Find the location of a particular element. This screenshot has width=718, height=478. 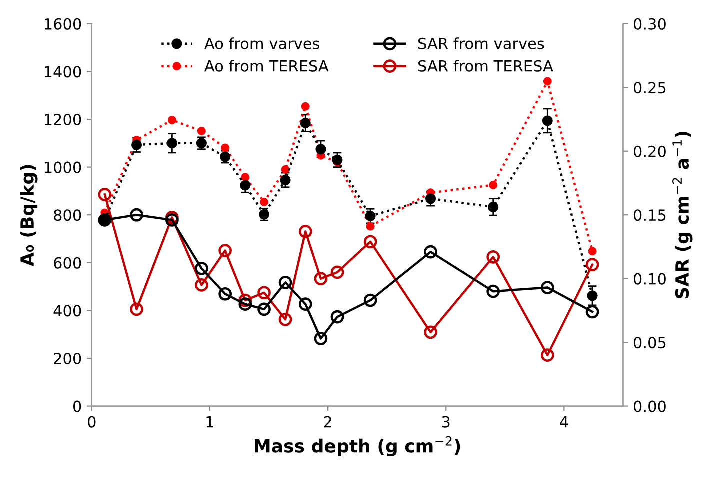

y2-tick-label: 0.30 is located at coordinates (650, 24).